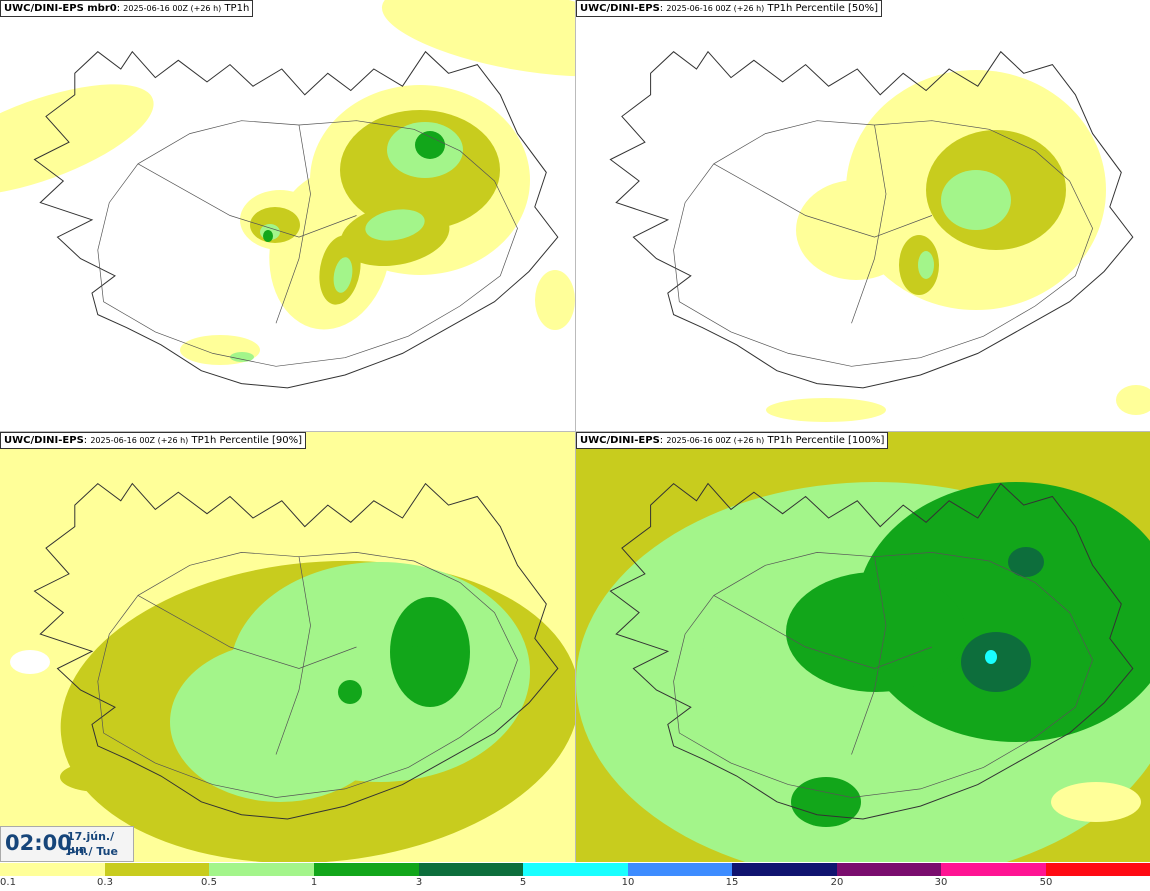 This screenshot has width=1150, height=891. I want to click on color-scale-tick-label: 15, so click(732, 882).